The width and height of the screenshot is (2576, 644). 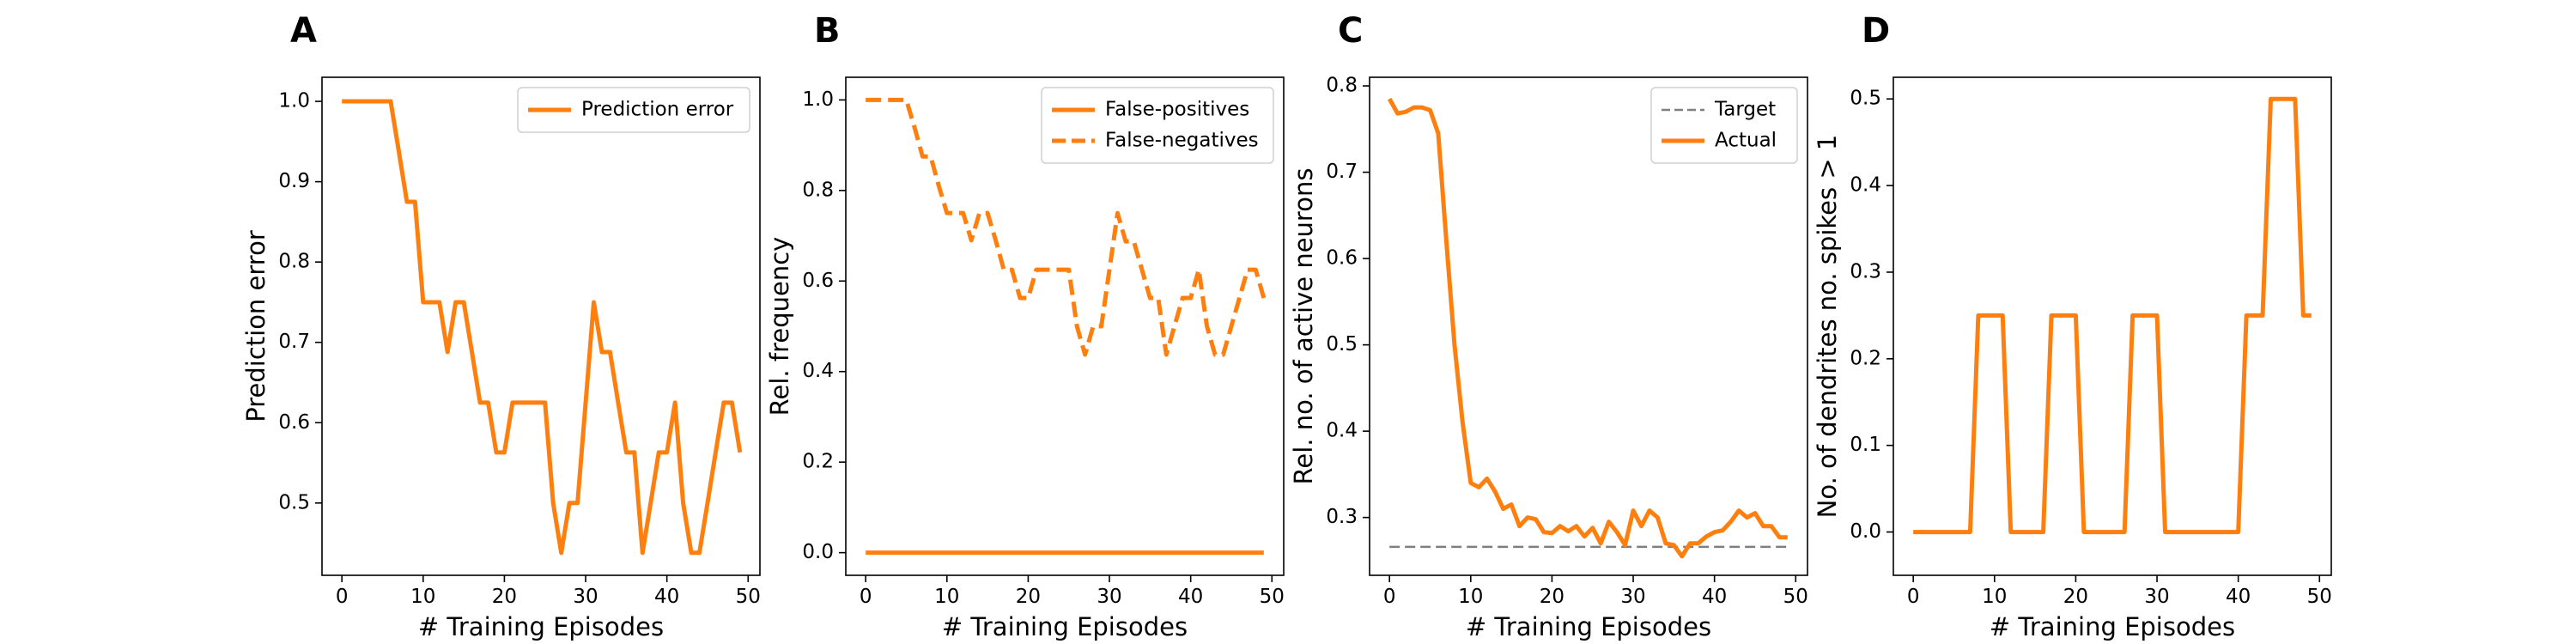 What do you see at coordinates (1876, 31) in the screenshot?
I see `panel-letter: D` at bounding box center [1876, 31].